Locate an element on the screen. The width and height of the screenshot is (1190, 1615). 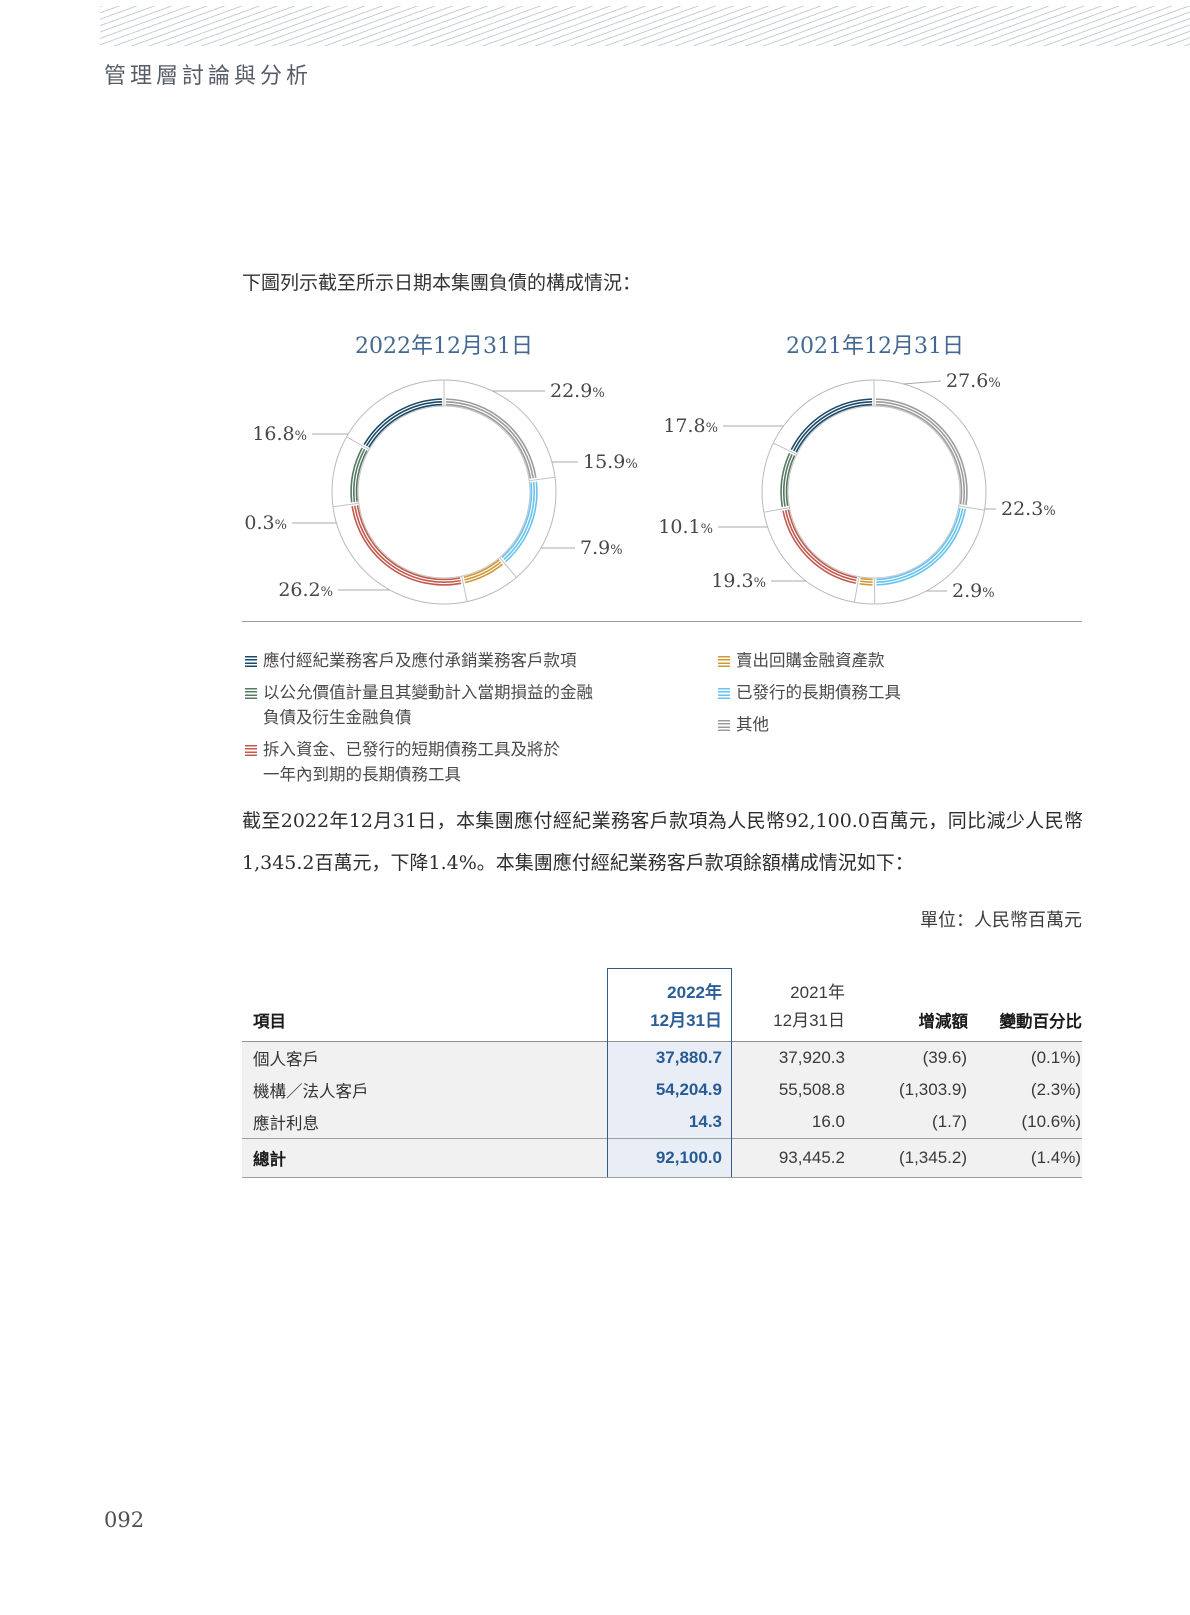
table-cell-pct: (1.4%) is located at coordinates (1025, 1158).